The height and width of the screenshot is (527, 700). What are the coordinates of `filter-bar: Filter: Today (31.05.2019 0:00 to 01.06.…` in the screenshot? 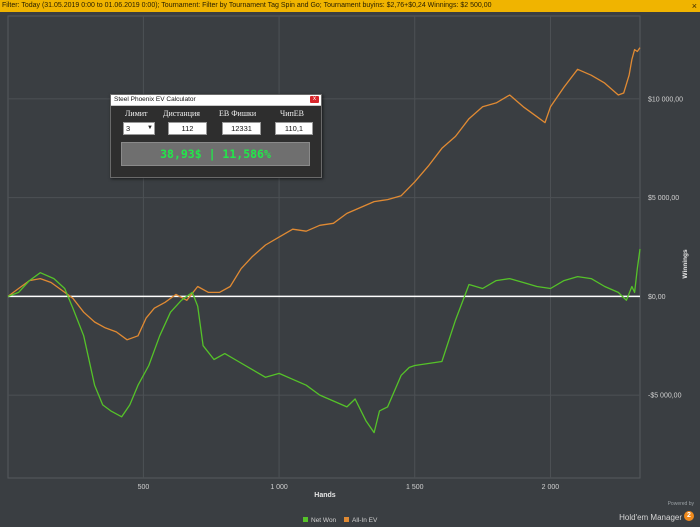 It's located at (350, 6).